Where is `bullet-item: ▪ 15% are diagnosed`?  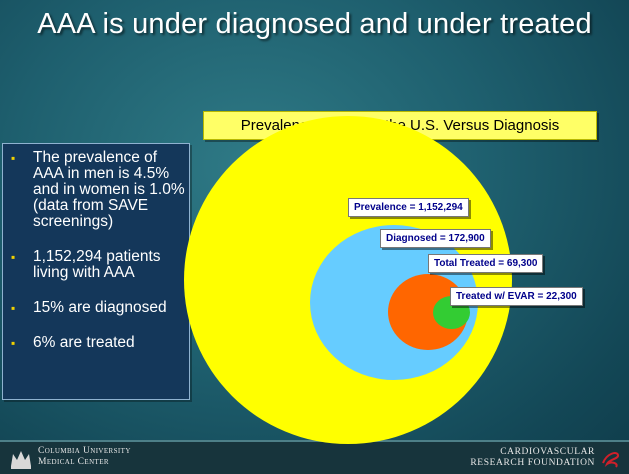
bullet-item: ▪ 15% are diagnosed is located at coordinates (89, 307).